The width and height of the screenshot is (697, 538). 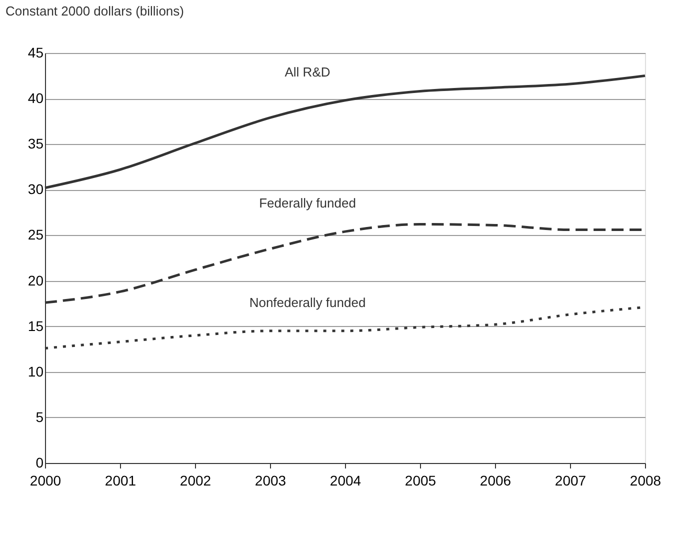 I want to click on x-tick-label: 2008, so click(x=646, y=480).